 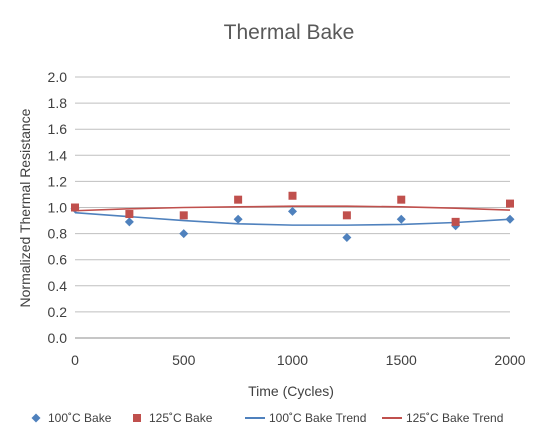 What do you see at coordinates (80, 418) in the screenshot?
I see `legend-label: 100˚C Bake` at bounding box center [80, 418].